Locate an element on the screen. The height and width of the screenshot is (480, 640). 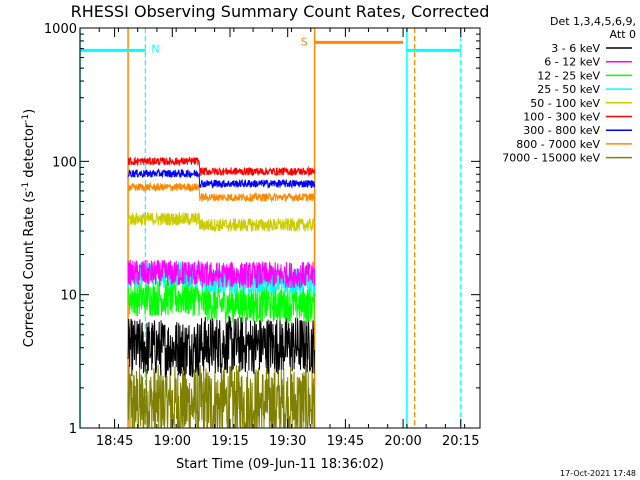
y-tick-label: 1000 is located at coordinates (60, 29).